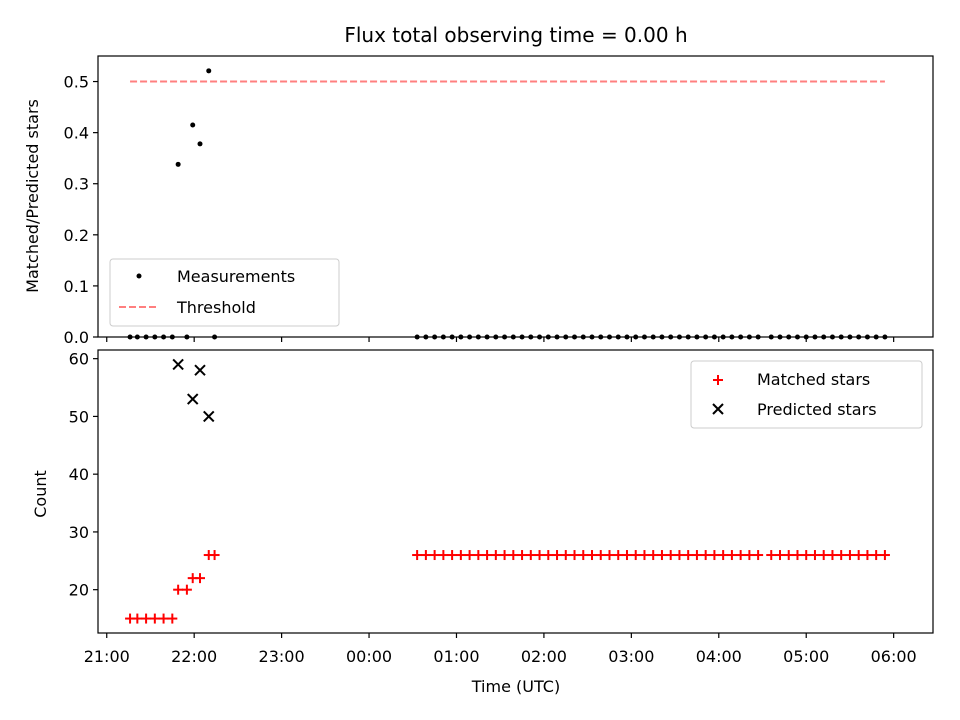  I want to click on bottom-x-tick-label: 00:00, so click(369, 656).